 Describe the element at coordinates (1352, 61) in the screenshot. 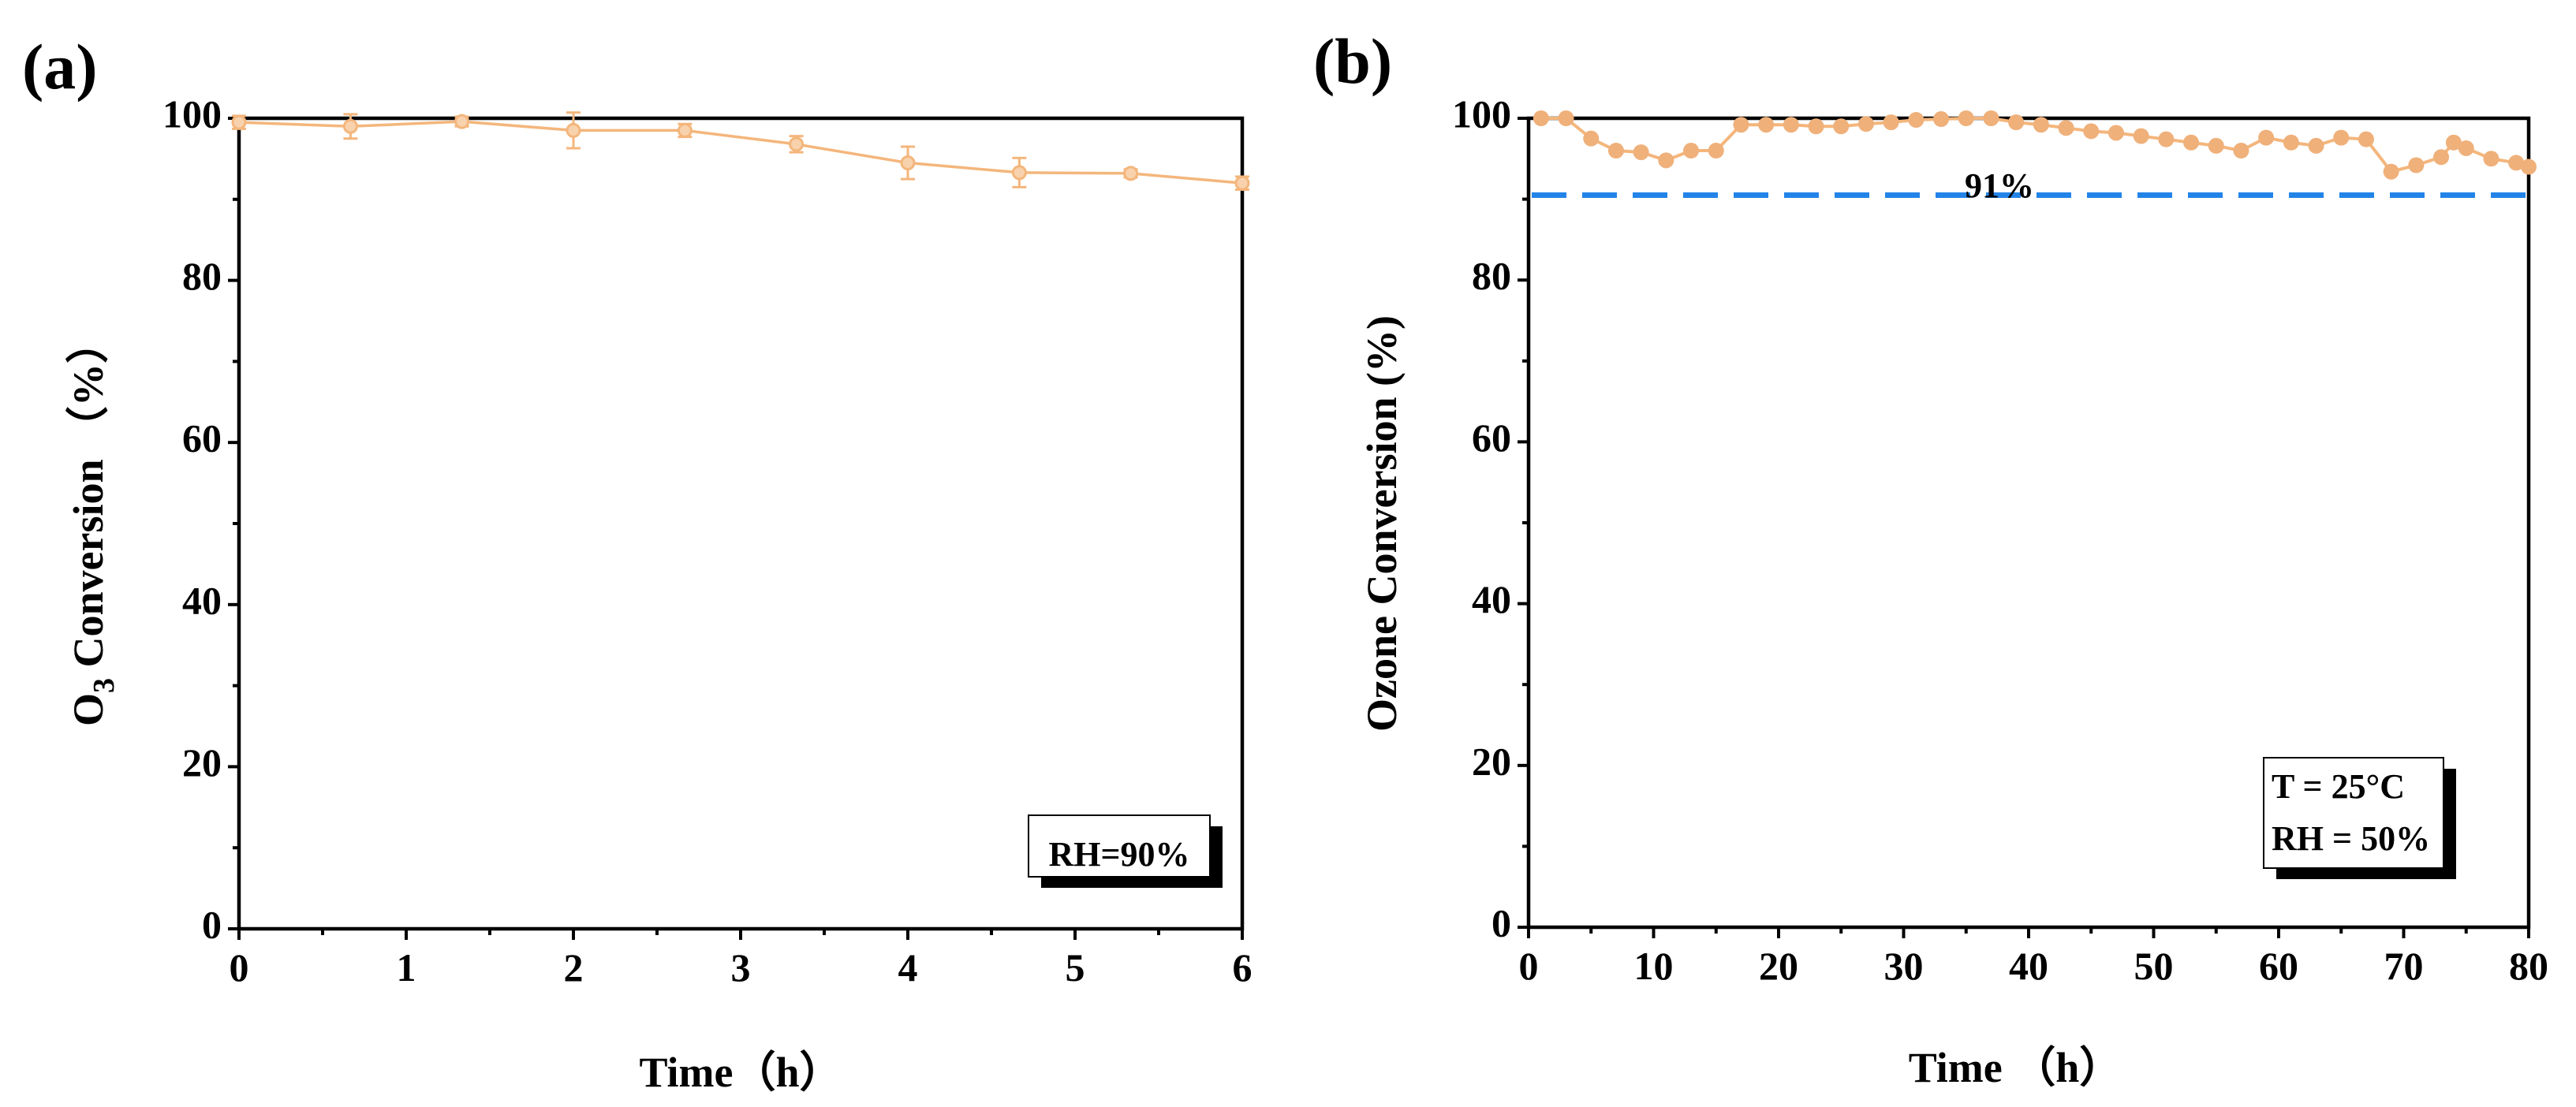

I see `panel-b-label: (b)` at that location.